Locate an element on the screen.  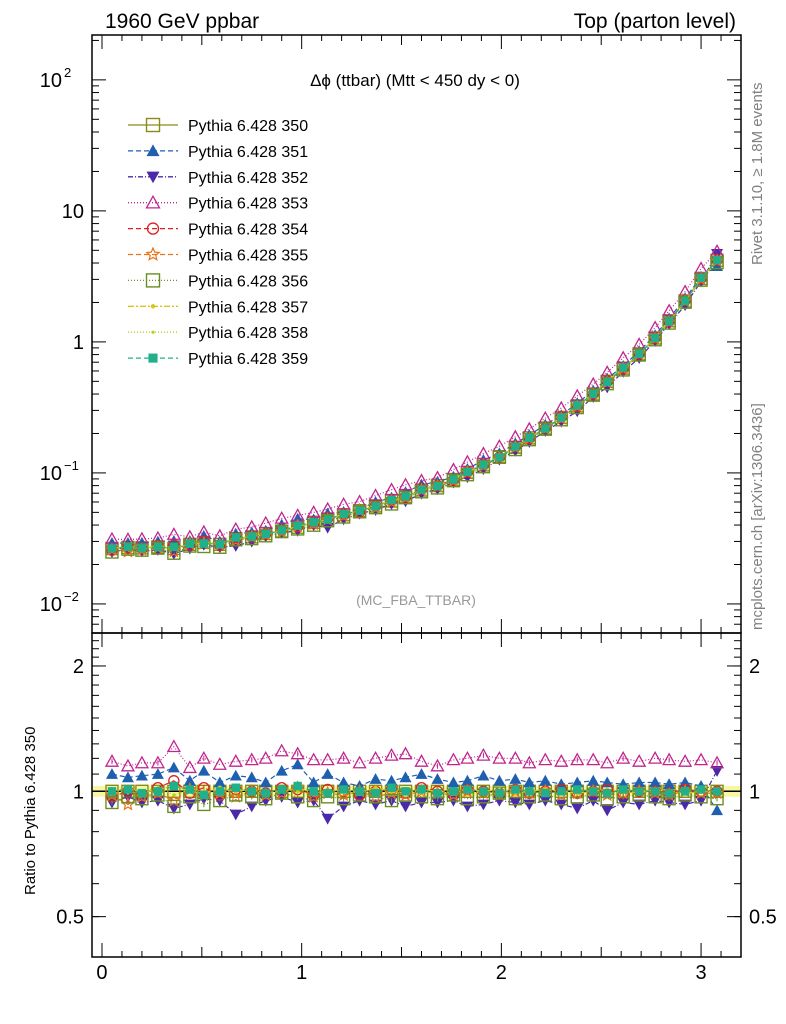
y-tick-label: 2 is located at coordinates (78, 667).